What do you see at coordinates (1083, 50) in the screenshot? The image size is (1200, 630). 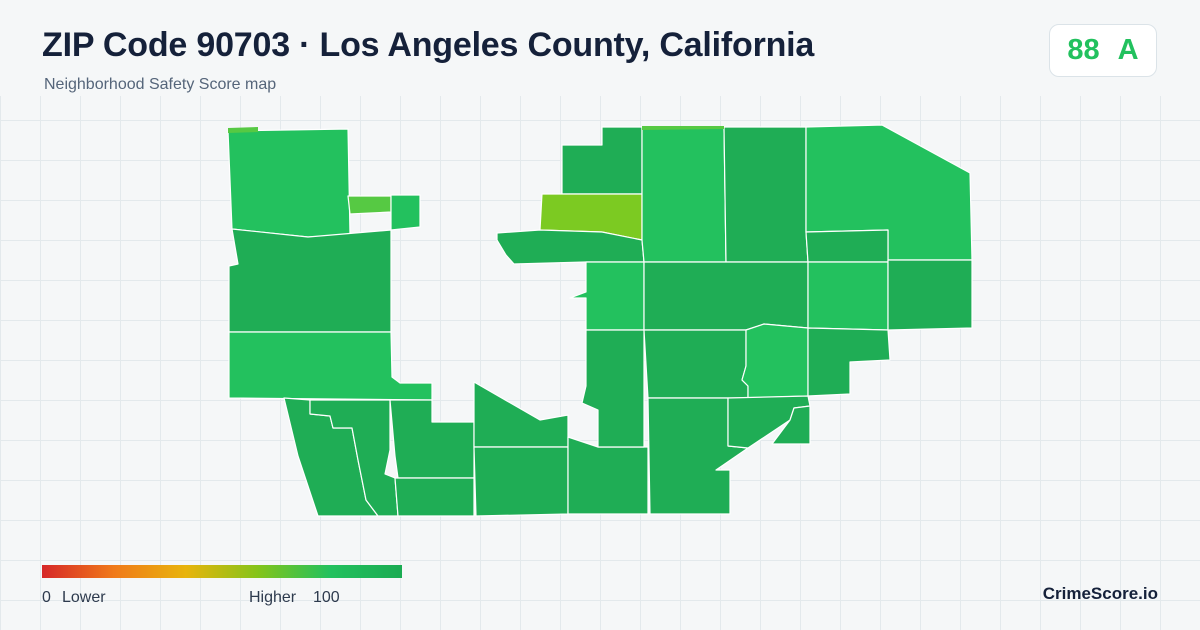 I see `score-value: 88` at bounding box center [1083, 50].